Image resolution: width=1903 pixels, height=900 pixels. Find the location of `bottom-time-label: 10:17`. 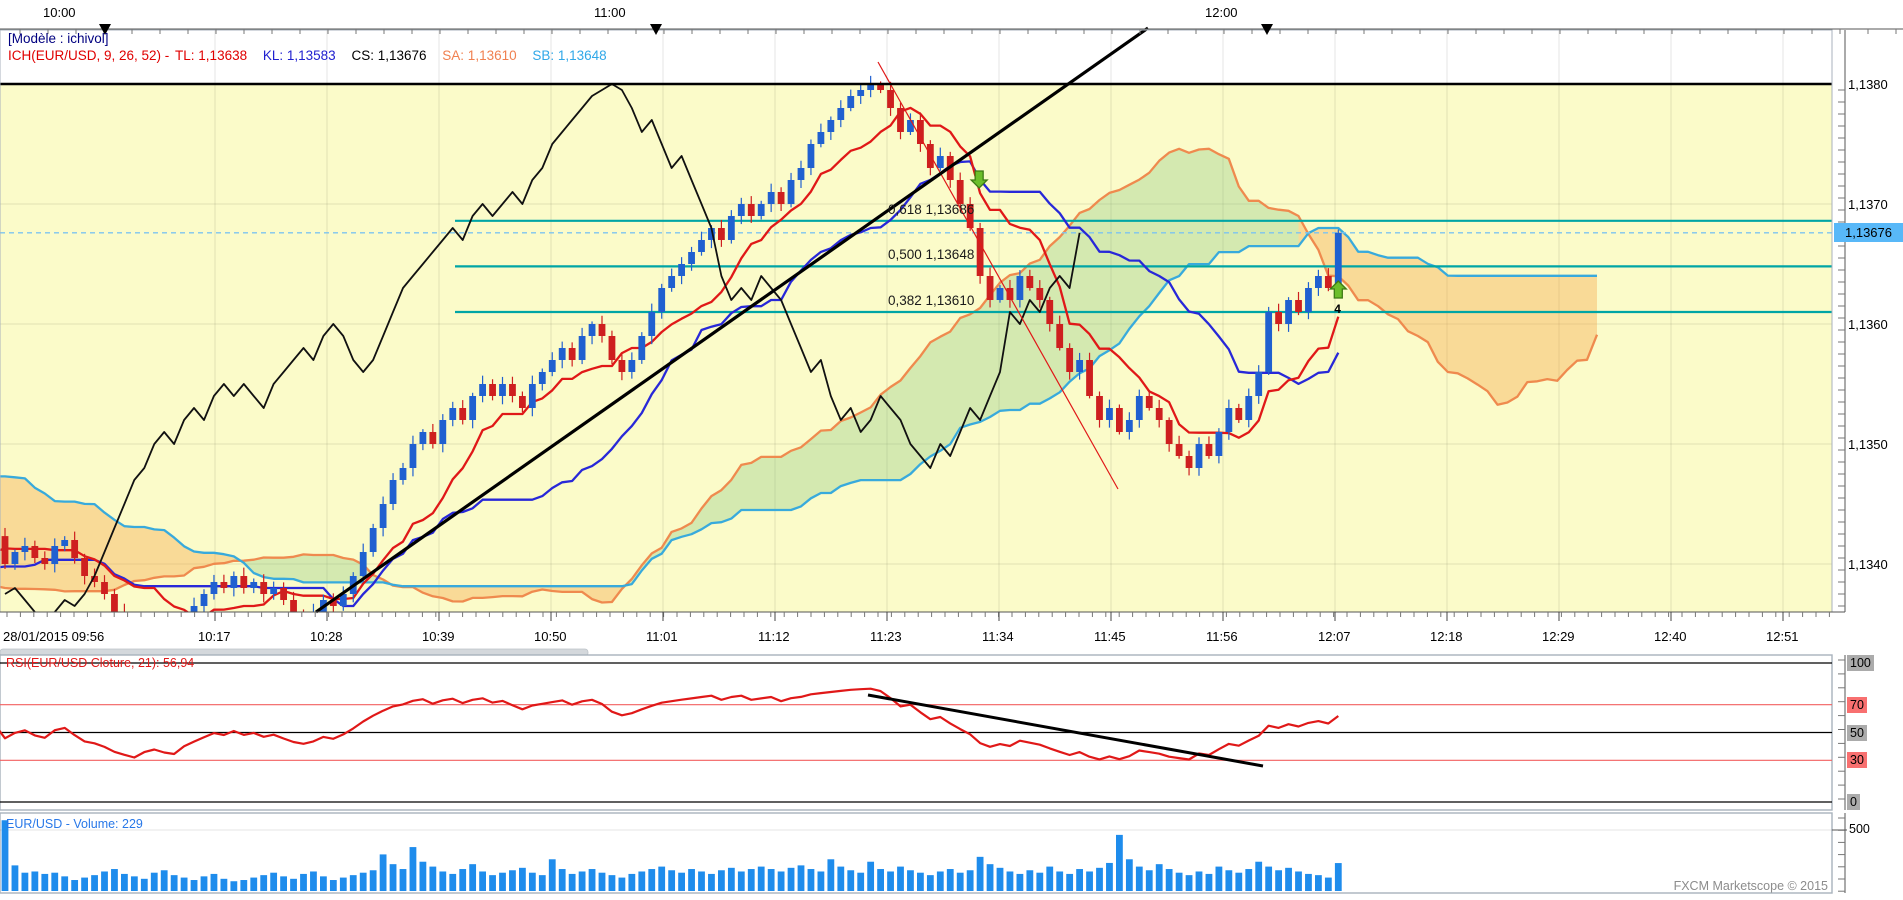

bottom-time-label: 10:17 is located at coordinates (214, 636).